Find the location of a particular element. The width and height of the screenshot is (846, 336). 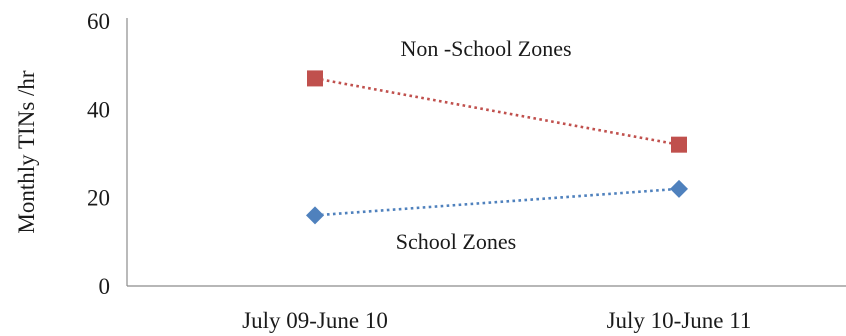

y-tick-label: 40 is located at coordinates (98, 109).